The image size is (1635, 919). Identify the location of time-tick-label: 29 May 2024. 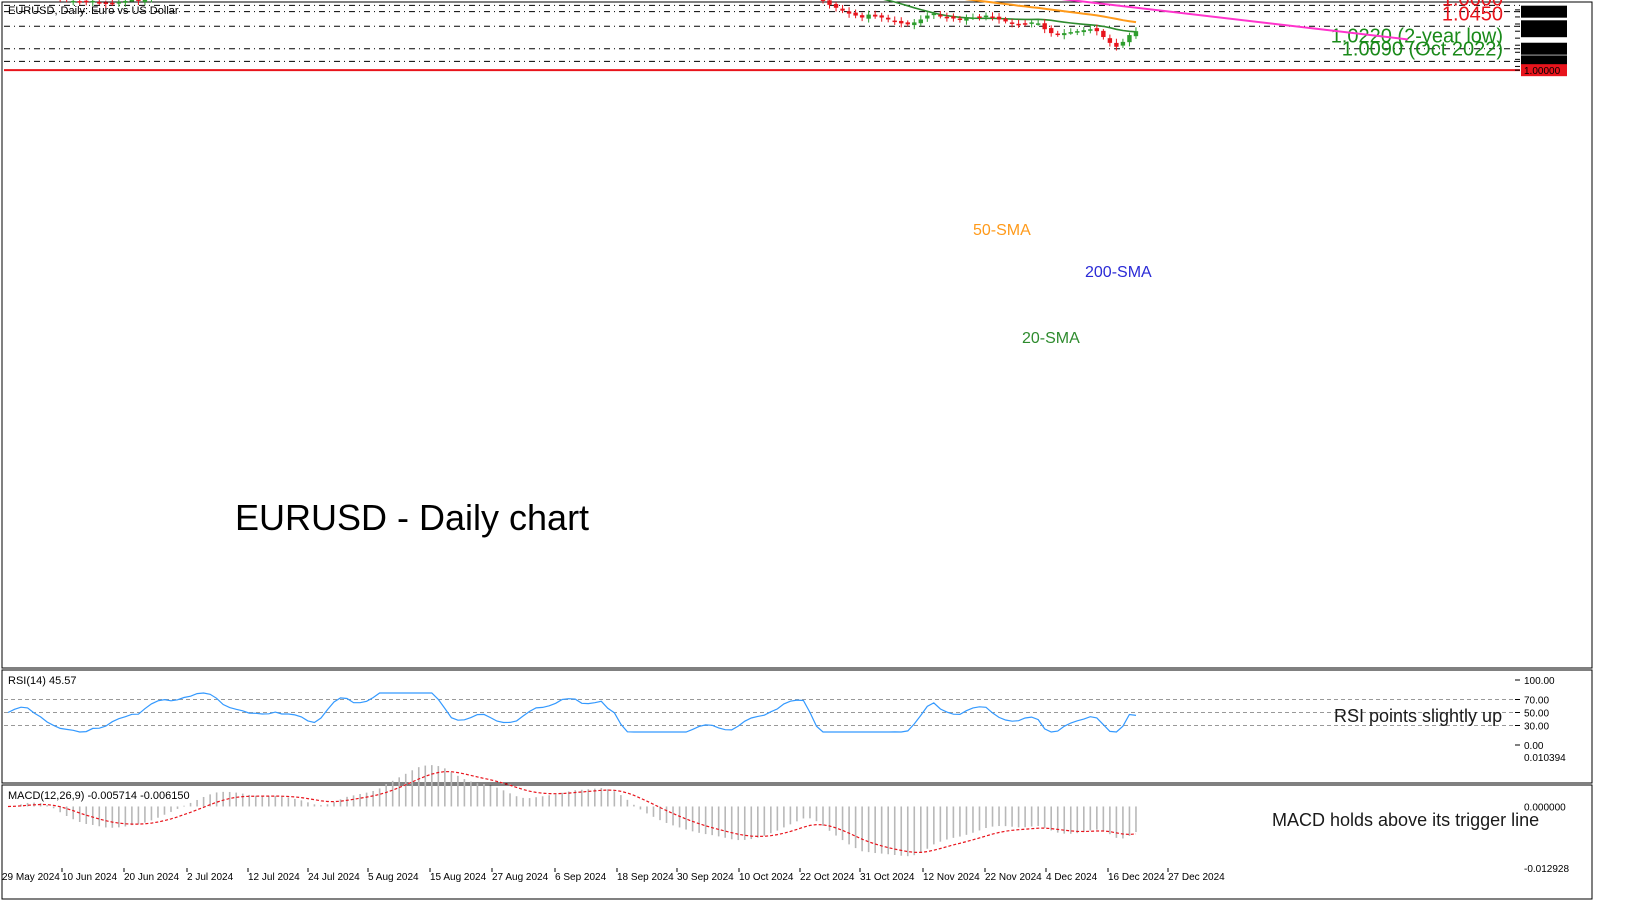
(31, 877).